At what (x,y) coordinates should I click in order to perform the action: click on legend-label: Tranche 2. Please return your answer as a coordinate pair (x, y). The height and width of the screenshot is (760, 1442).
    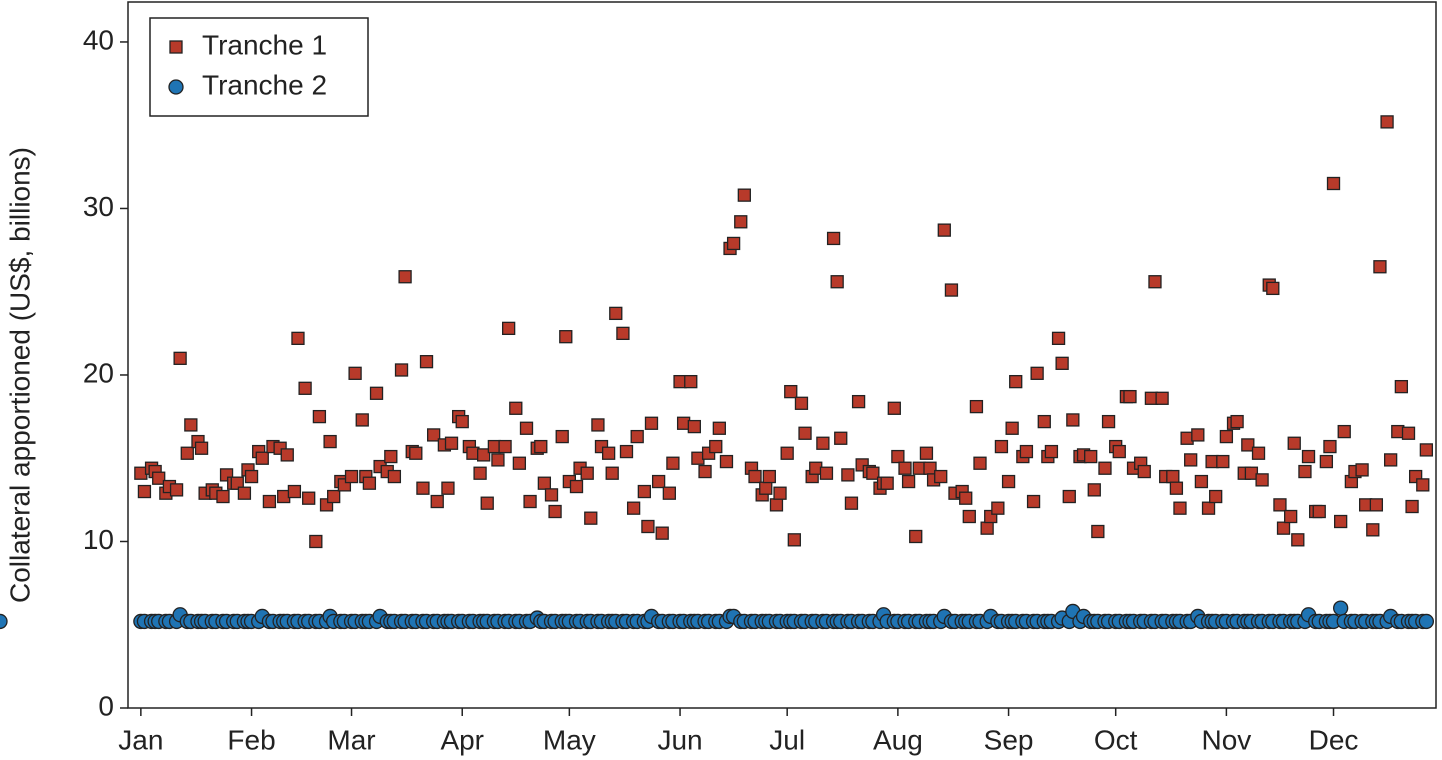
    Looking at the image, I should click on (264, 84).